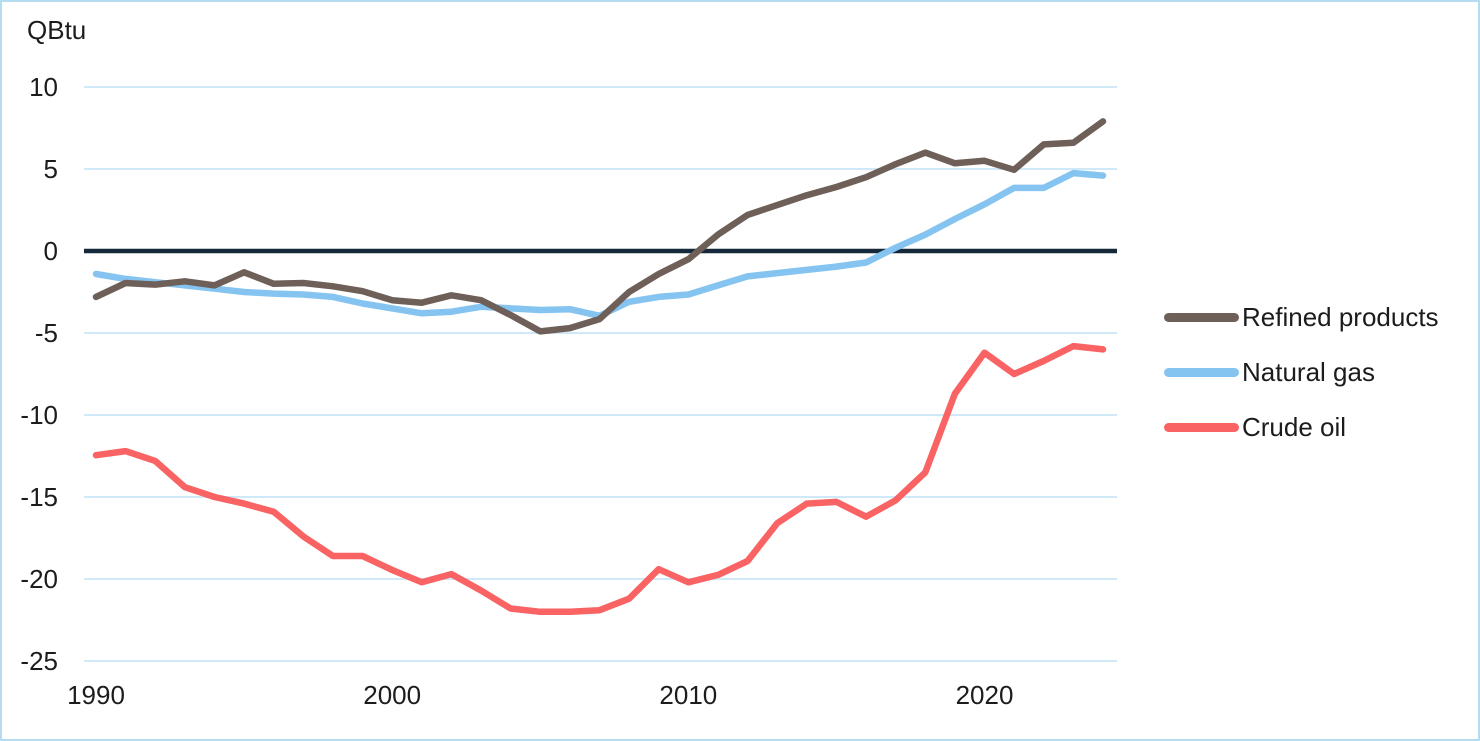  What do you see at coordinates (1308, 371) in the screenshot?
I see `legend-label-natural-gas: Natural gas` at bounding box center [1308, 371].